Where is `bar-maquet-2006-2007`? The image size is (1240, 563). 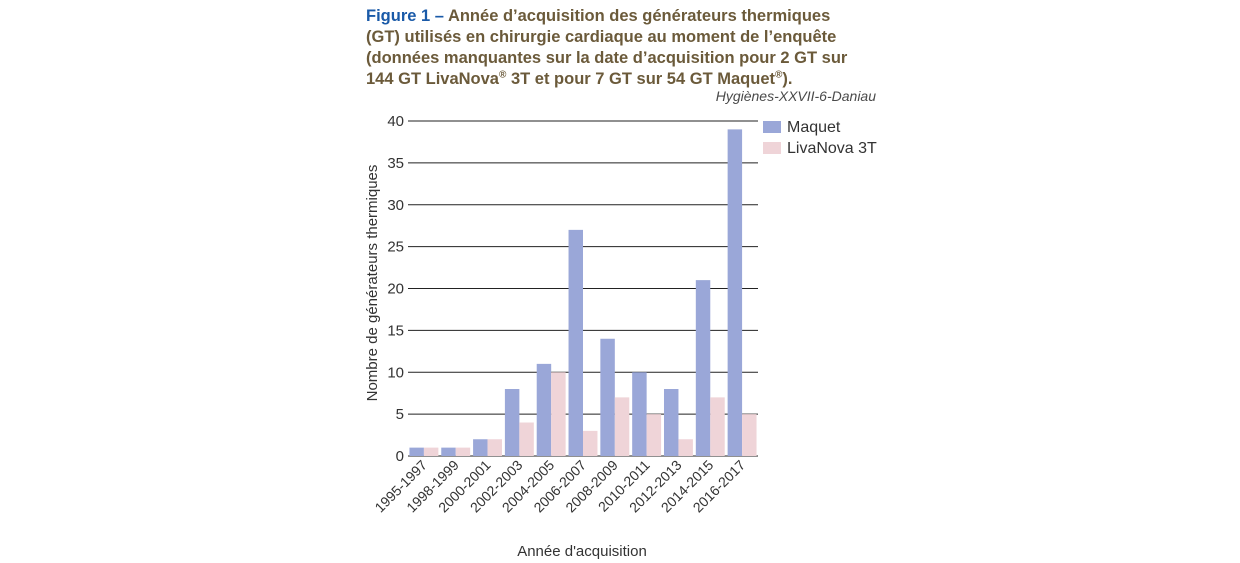 bar-maquet-2006-2007 is located at coordinates (575, 342).